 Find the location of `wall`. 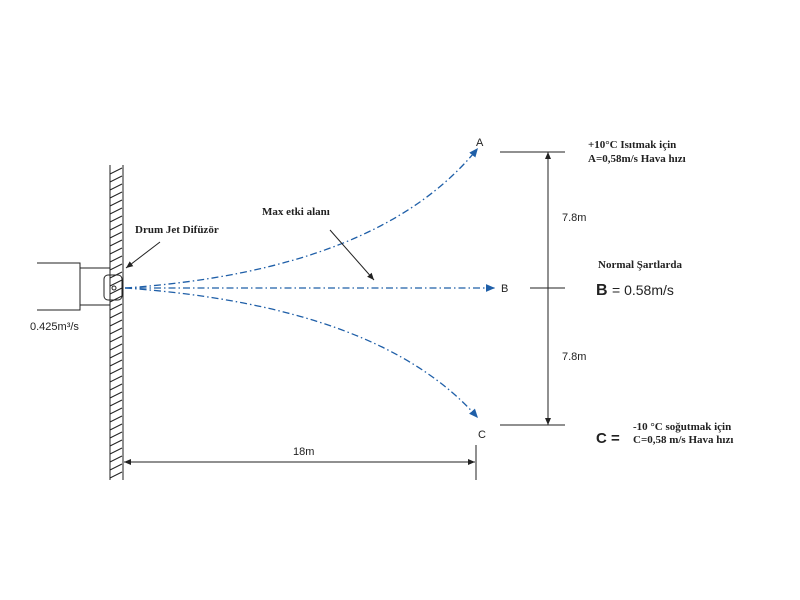

wall is located at coordinates (116, 322).